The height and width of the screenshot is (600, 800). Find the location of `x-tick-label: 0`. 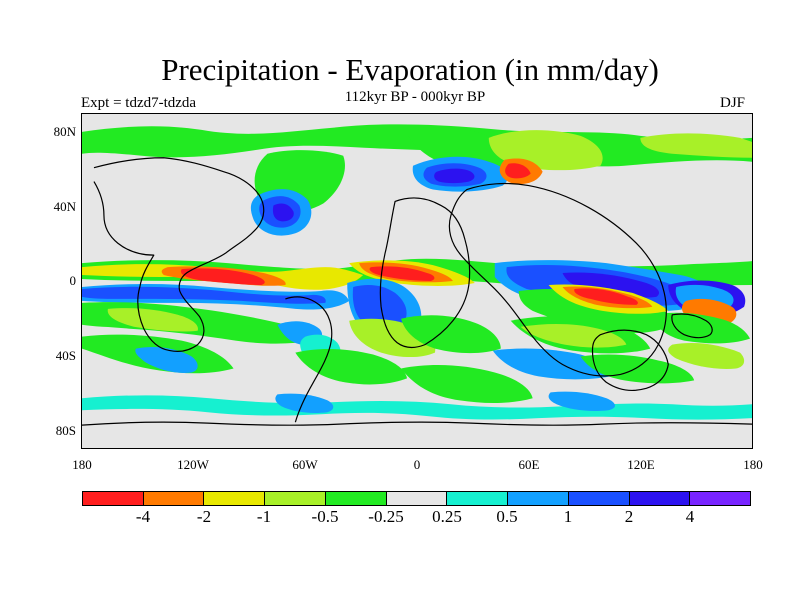

x-tick-label: 0 is located at coordinates (417, 464).